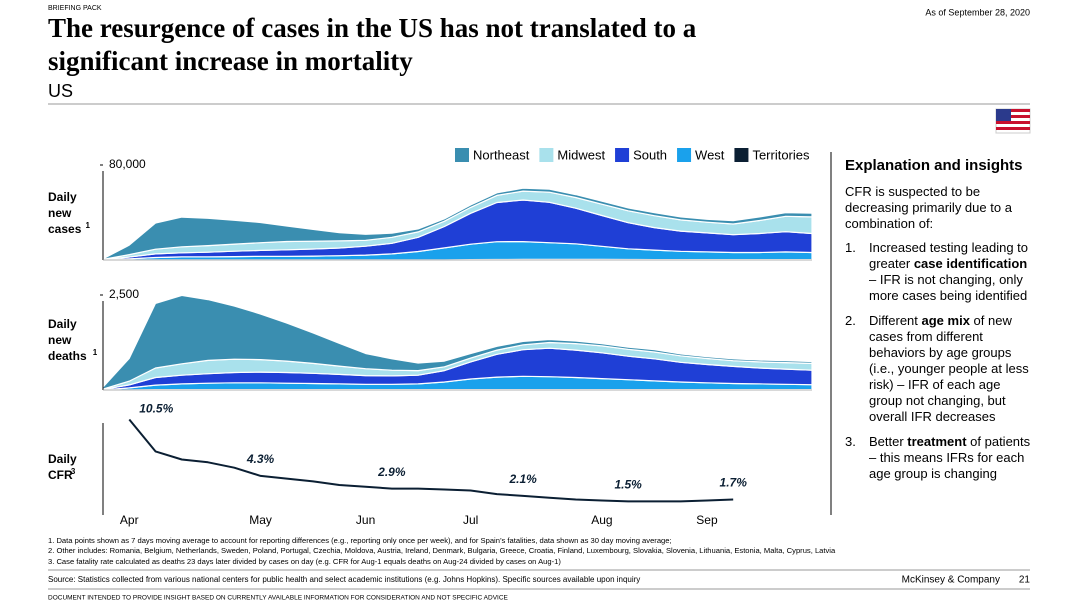 This screenshot has width=1080, height=607. What do you see at coordinates (977, 12) in the screenshot?
I see `date: As of September 28, 2020` at bounding box center [977, 12].